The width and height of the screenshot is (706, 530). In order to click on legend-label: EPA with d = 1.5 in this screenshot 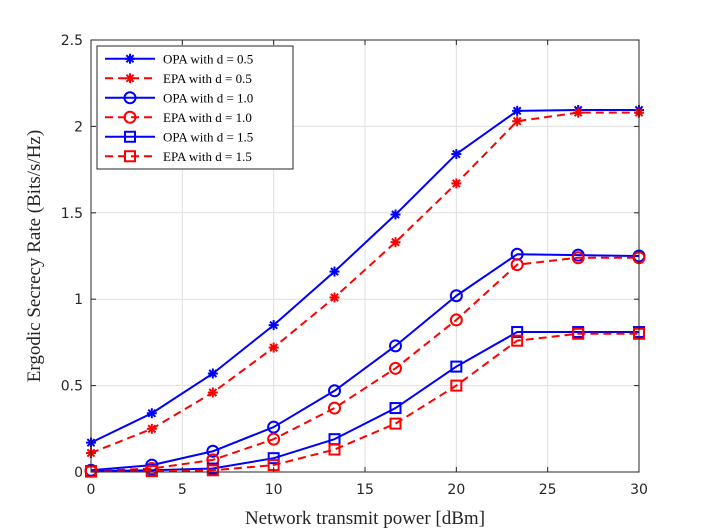, I will do `click(207, 156)`.